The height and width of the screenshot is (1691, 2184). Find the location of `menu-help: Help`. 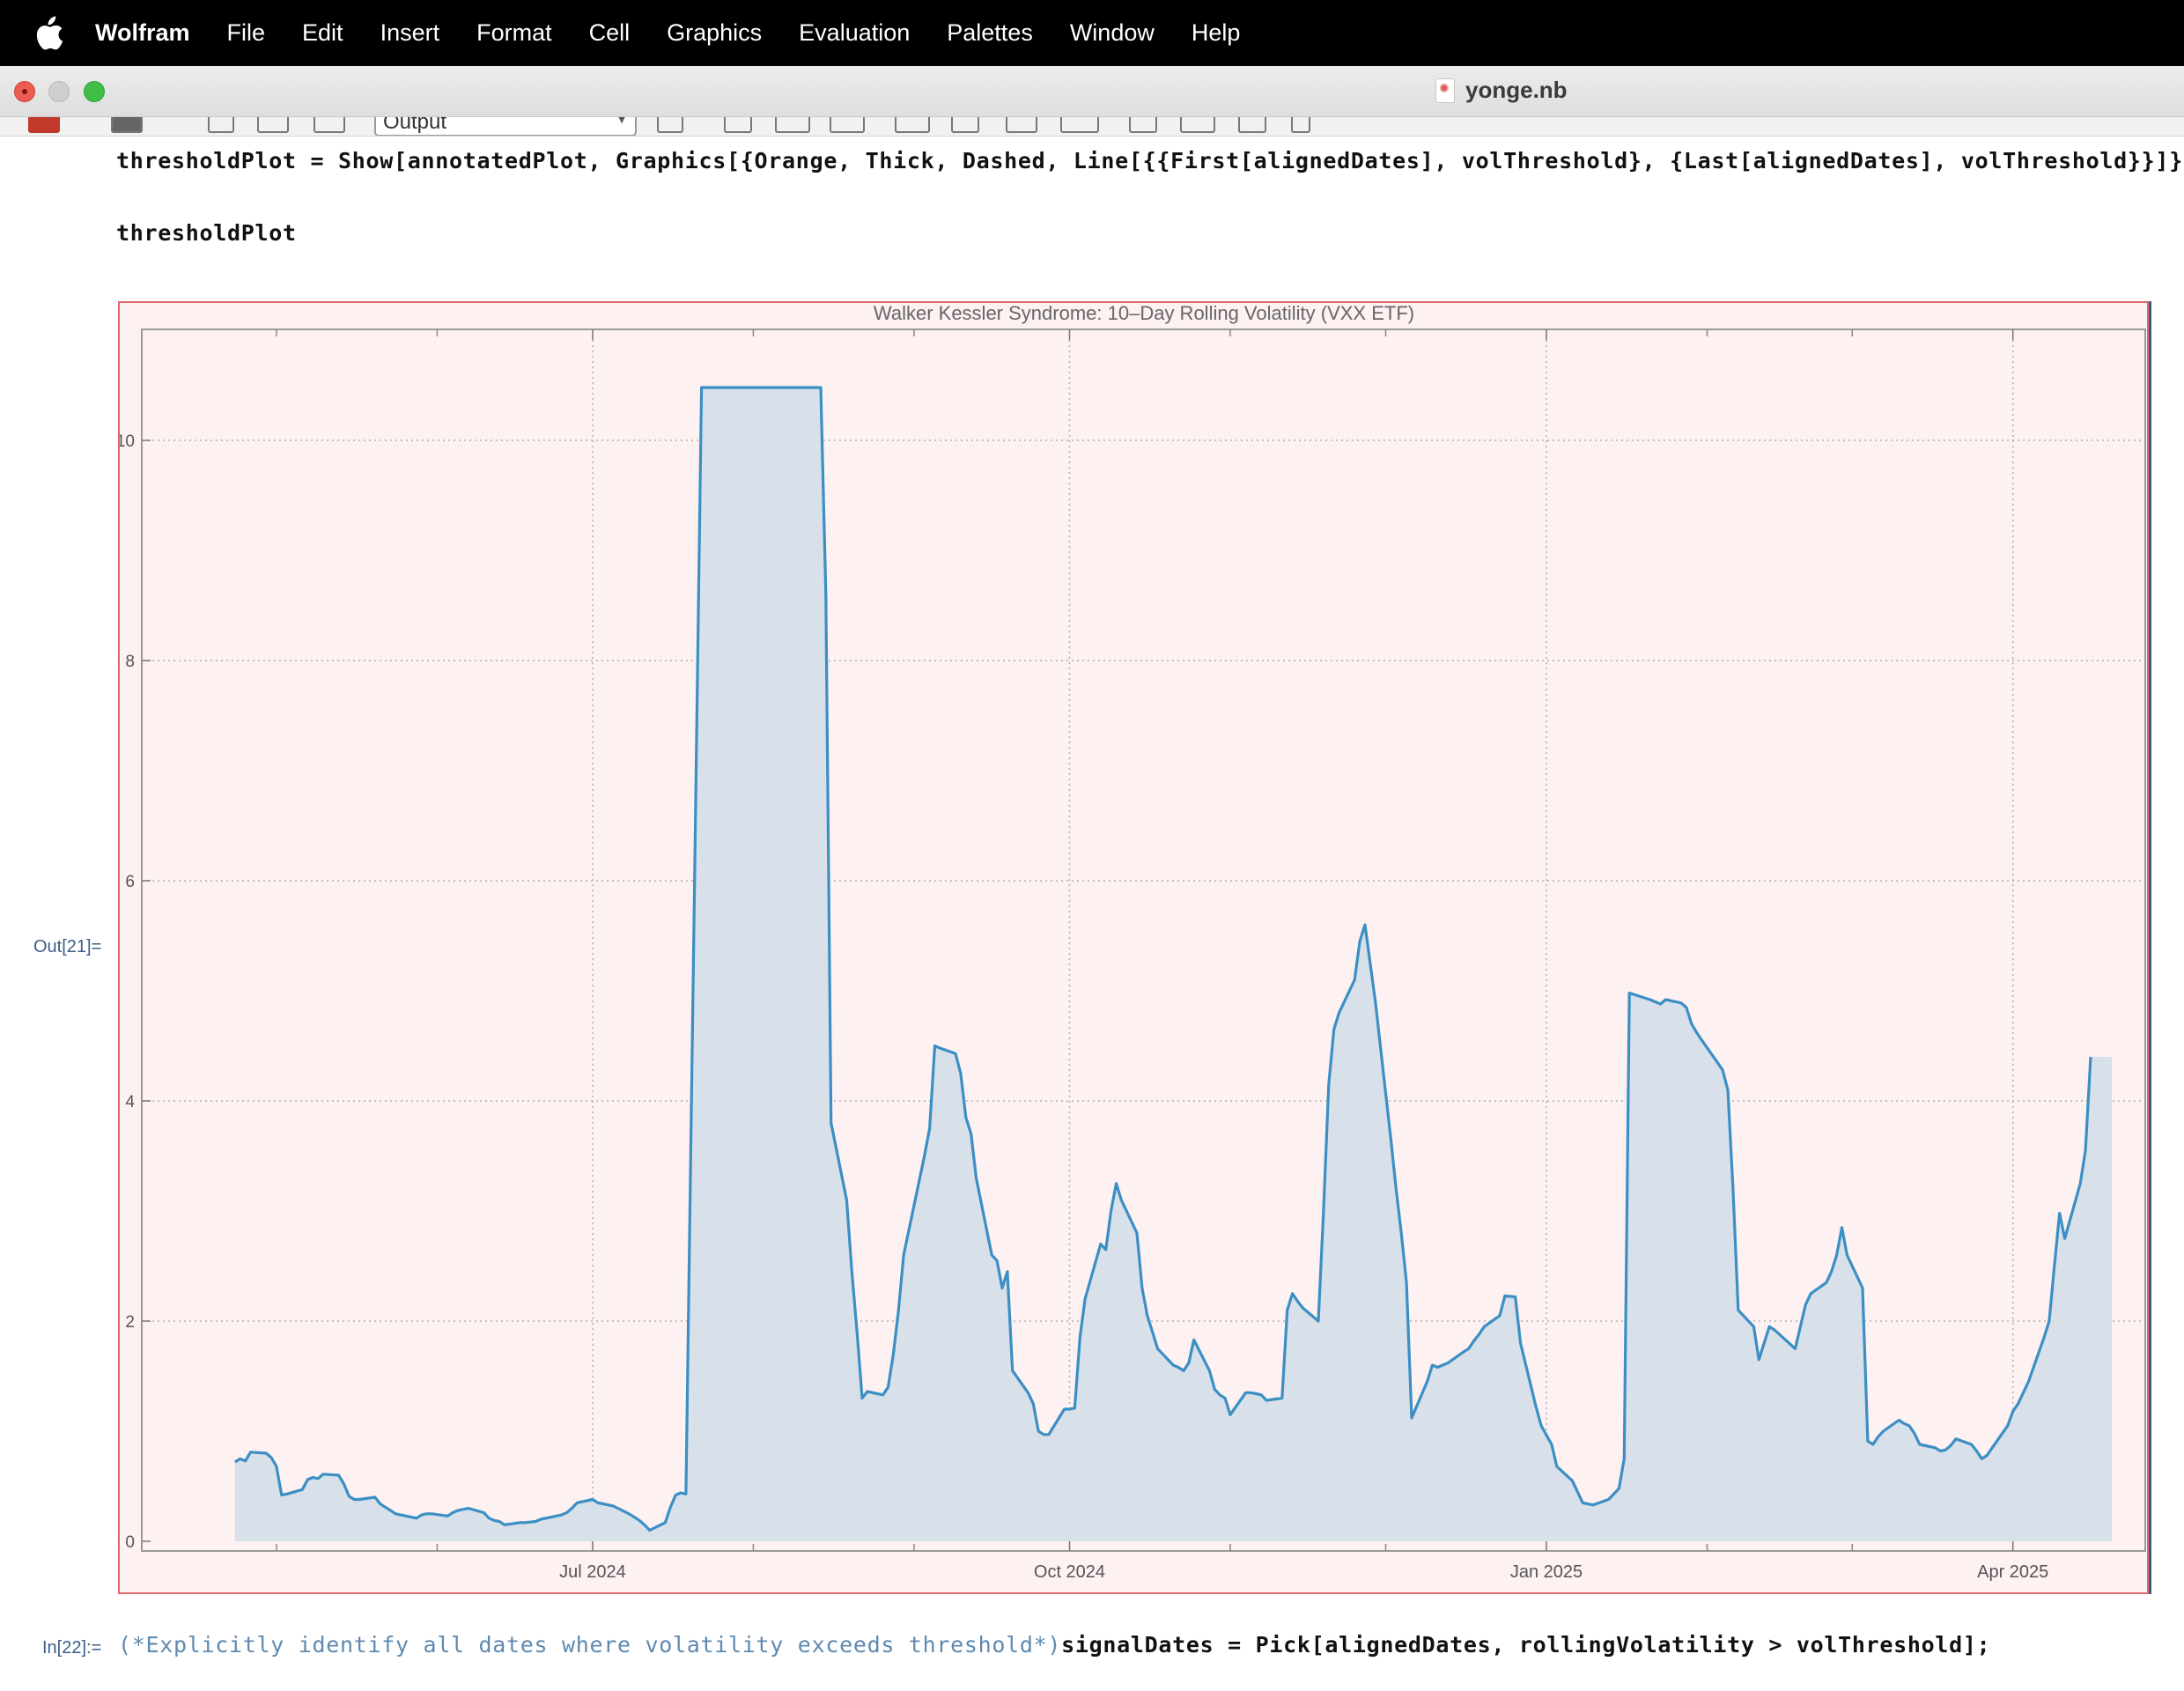

menu-help: Help is located at coordinates (1216, 32).